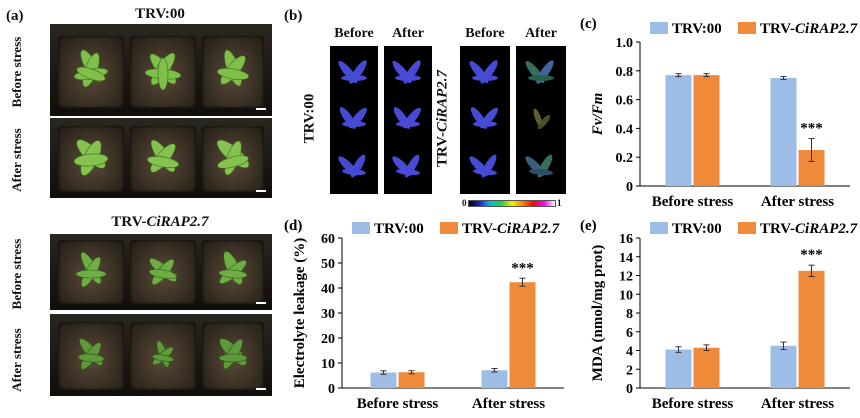 This screenshot has width=860, height=418. What do you see at coordinates (693, 202) in the screenshot?
I see `x-tick-label-c: Before stress` at bounding box center [693, 202].